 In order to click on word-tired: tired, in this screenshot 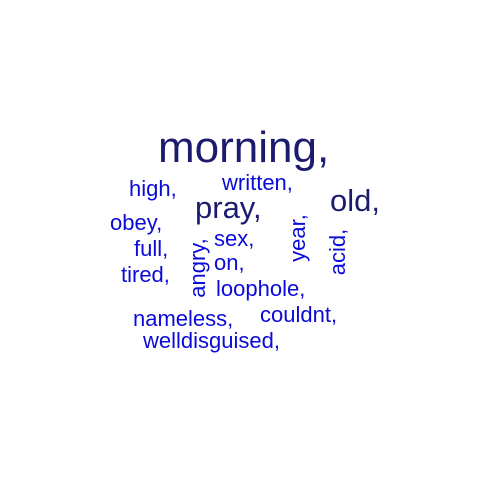, I will do `click(145, 274)`.